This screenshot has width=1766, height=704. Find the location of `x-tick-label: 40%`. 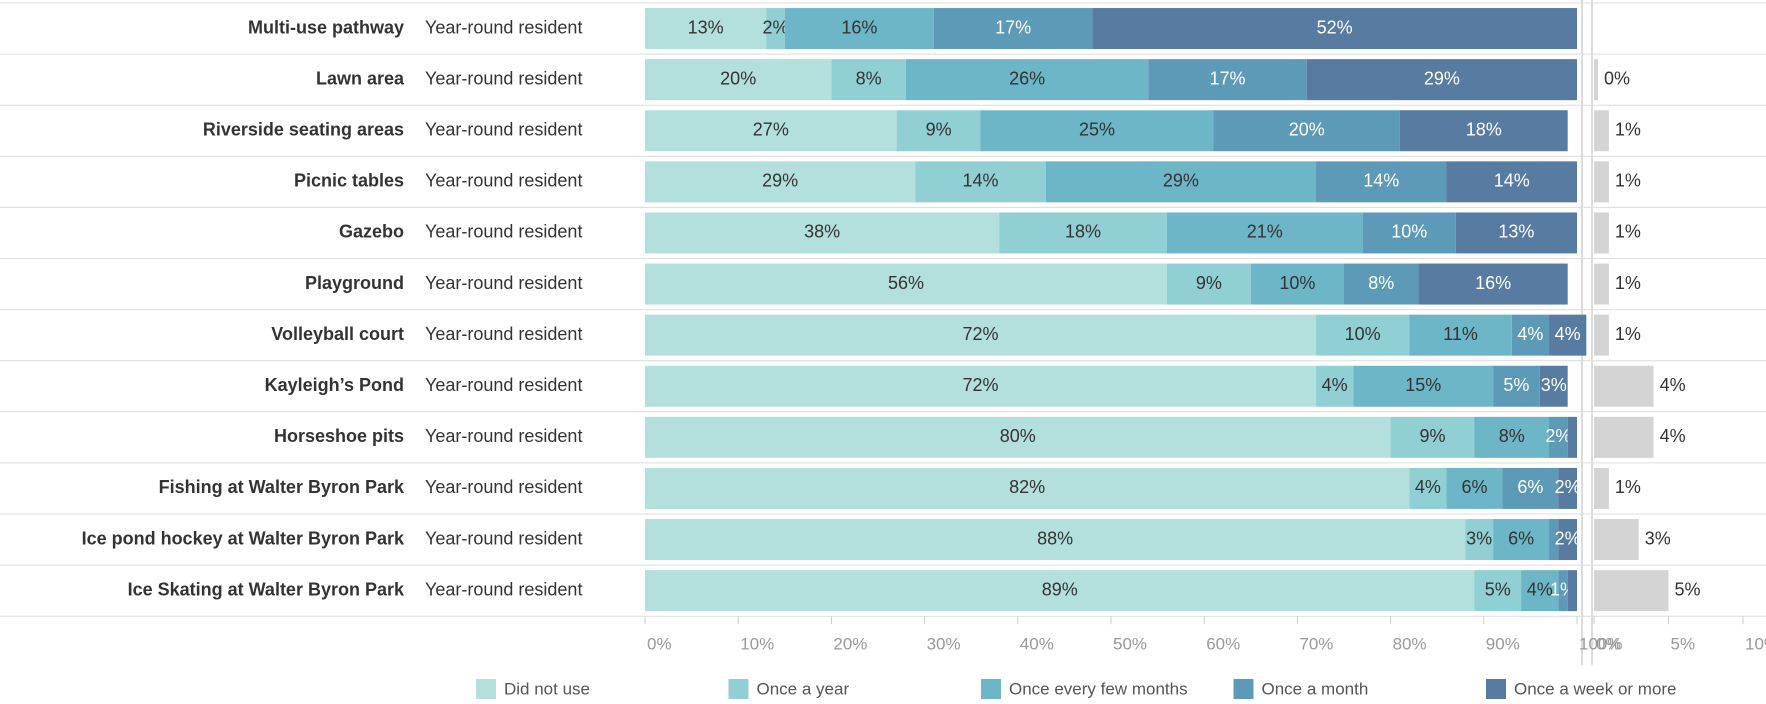

x-tick-label: 40% is located at coordinates (1037, 643).